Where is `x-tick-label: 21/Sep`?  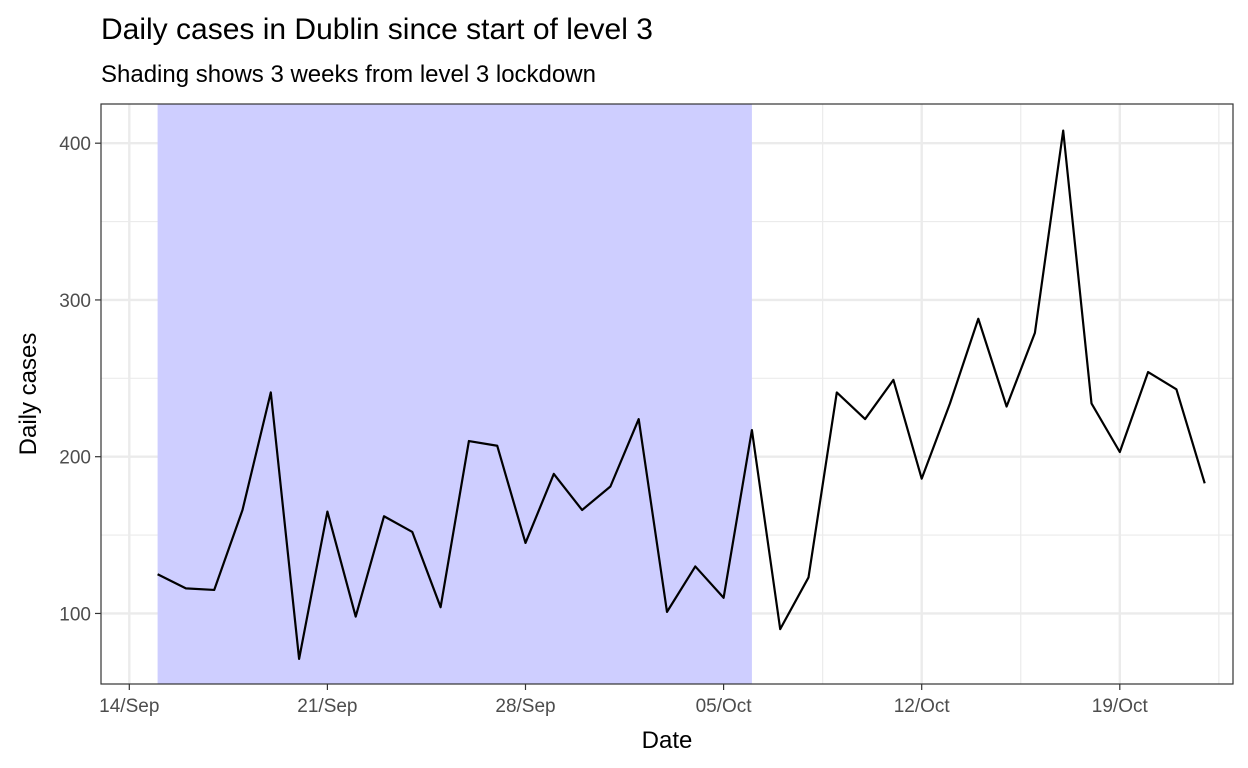
x-tick-label: 21/Sep is located at coordinates (327, 706).